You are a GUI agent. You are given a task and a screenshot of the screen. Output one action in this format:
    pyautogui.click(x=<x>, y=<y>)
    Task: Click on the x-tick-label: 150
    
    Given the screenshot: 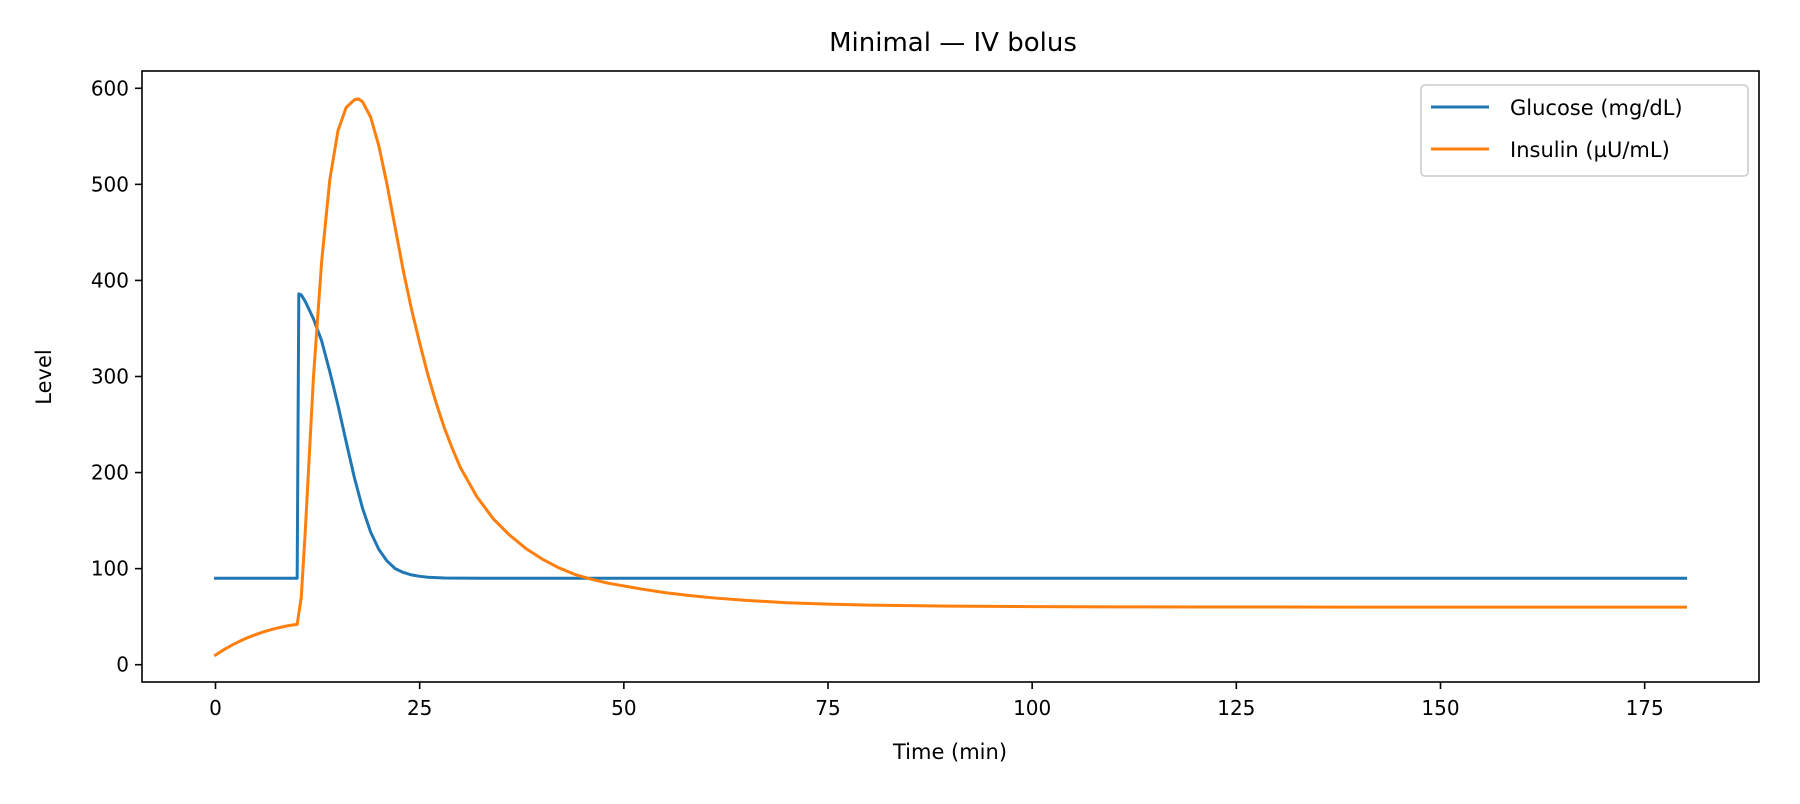 What is the action you would take?
    pyautogui.click(x=1440, y=708)
    